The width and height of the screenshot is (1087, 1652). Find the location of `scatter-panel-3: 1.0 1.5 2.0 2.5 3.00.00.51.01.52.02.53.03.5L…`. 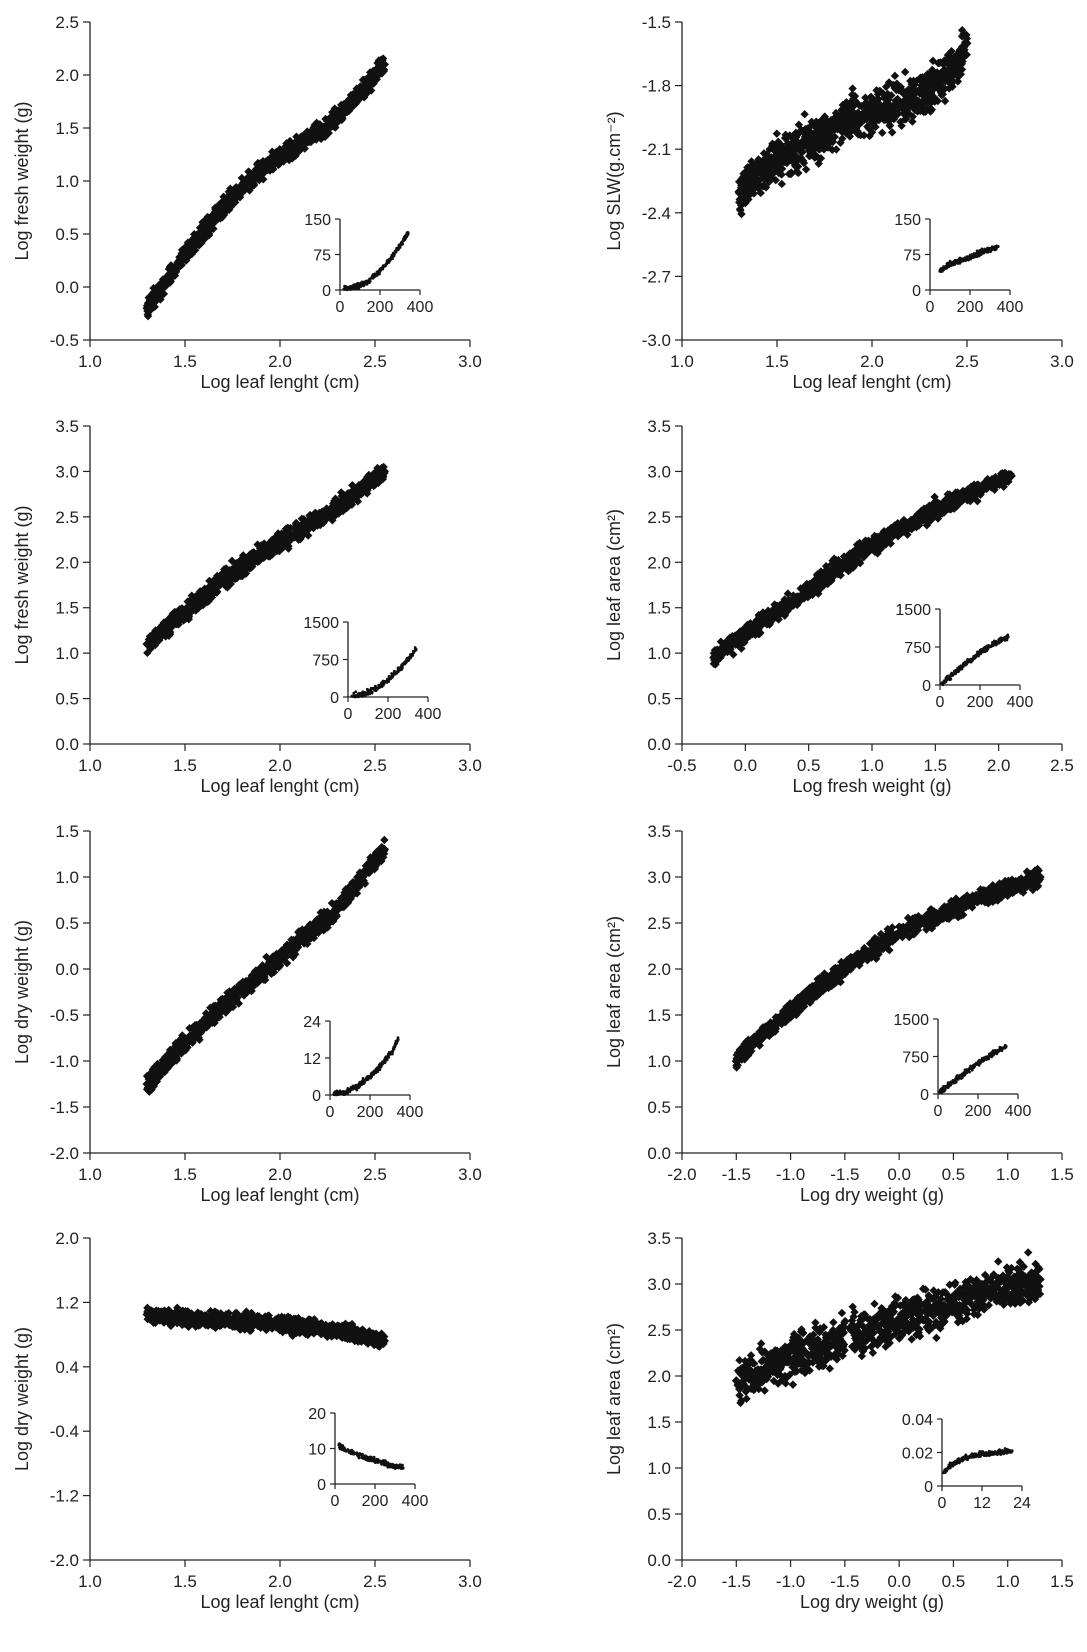

scatter-panel-3: 1.0 1.5 2.0 2.5 3.00.00.51.01.52.02.53.03.5L… is located at coordinates (247, 606).